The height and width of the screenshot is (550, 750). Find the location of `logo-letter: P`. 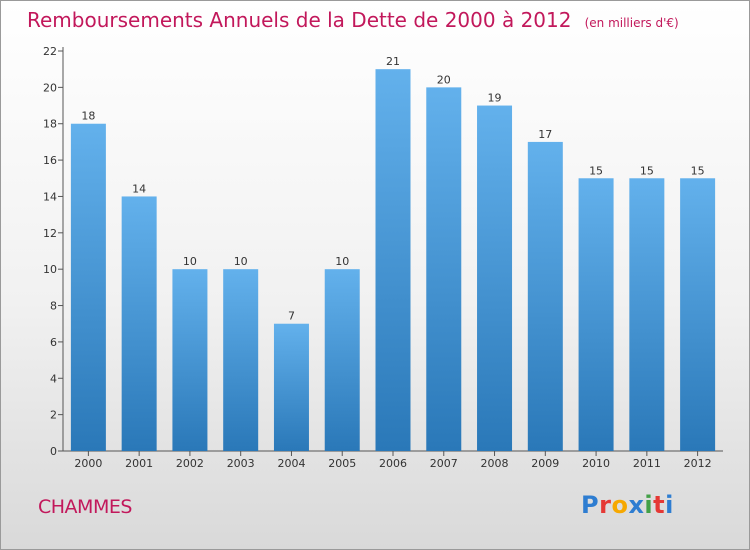

logo-letter: P is located at coordinates (590, 505).